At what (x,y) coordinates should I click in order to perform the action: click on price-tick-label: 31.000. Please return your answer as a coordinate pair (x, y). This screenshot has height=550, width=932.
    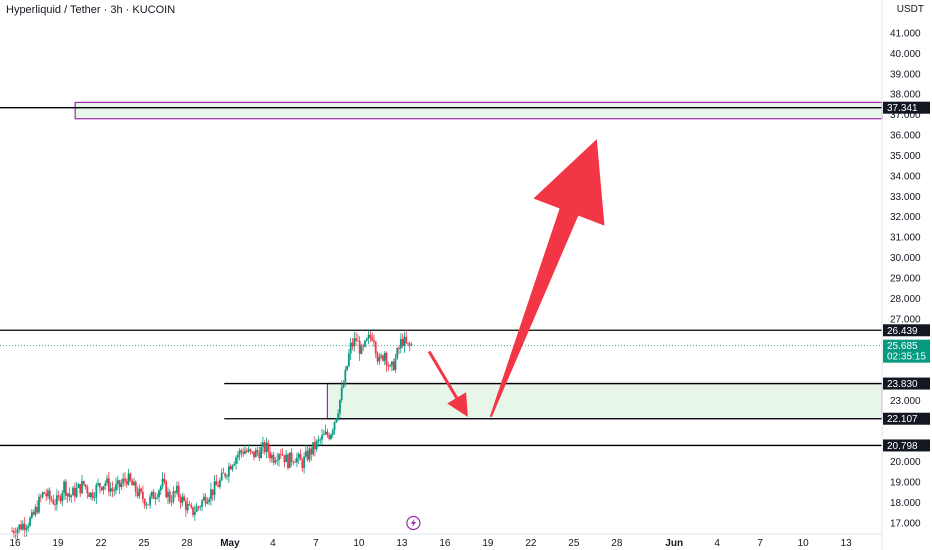
    Looking at the image, I should click on (905, 238).